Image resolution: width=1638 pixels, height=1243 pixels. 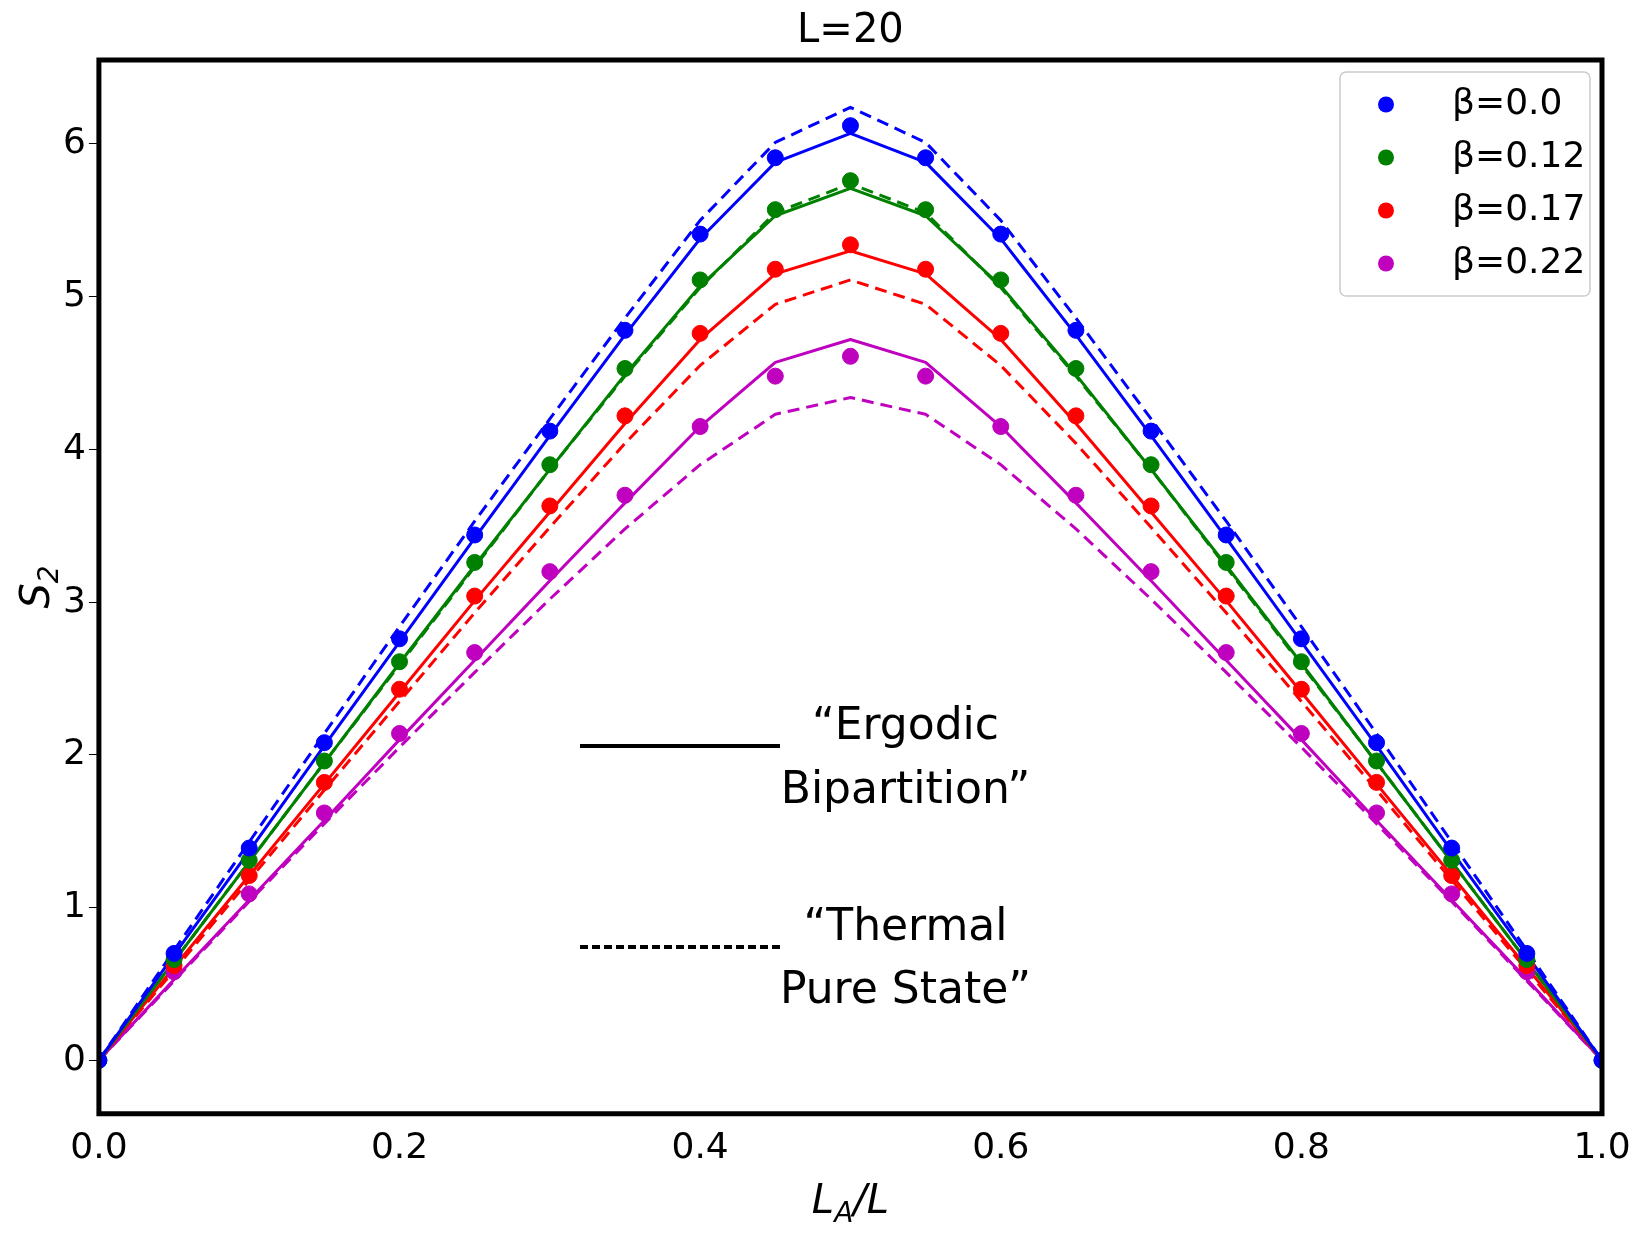 What do you see at coordinates (905, 956) in the screenshot?
I see `annotation: “Thermal Pure State”` at bounding box center [905, 956].